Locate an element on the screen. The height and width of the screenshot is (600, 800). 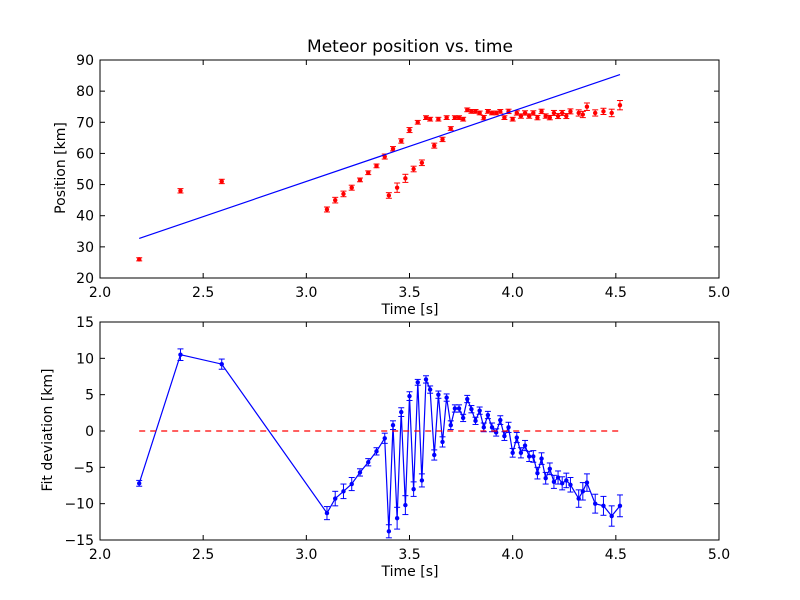
x-axis-label: Time [s] is located at coordinates (410, 310).